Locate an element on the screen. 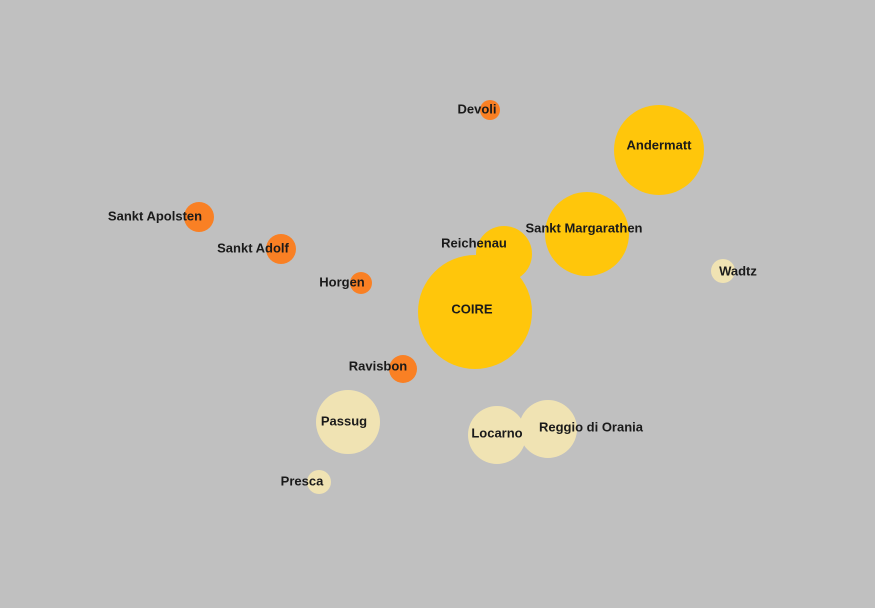  bubble-label: Andermatt is located at coordinates (659, 144).